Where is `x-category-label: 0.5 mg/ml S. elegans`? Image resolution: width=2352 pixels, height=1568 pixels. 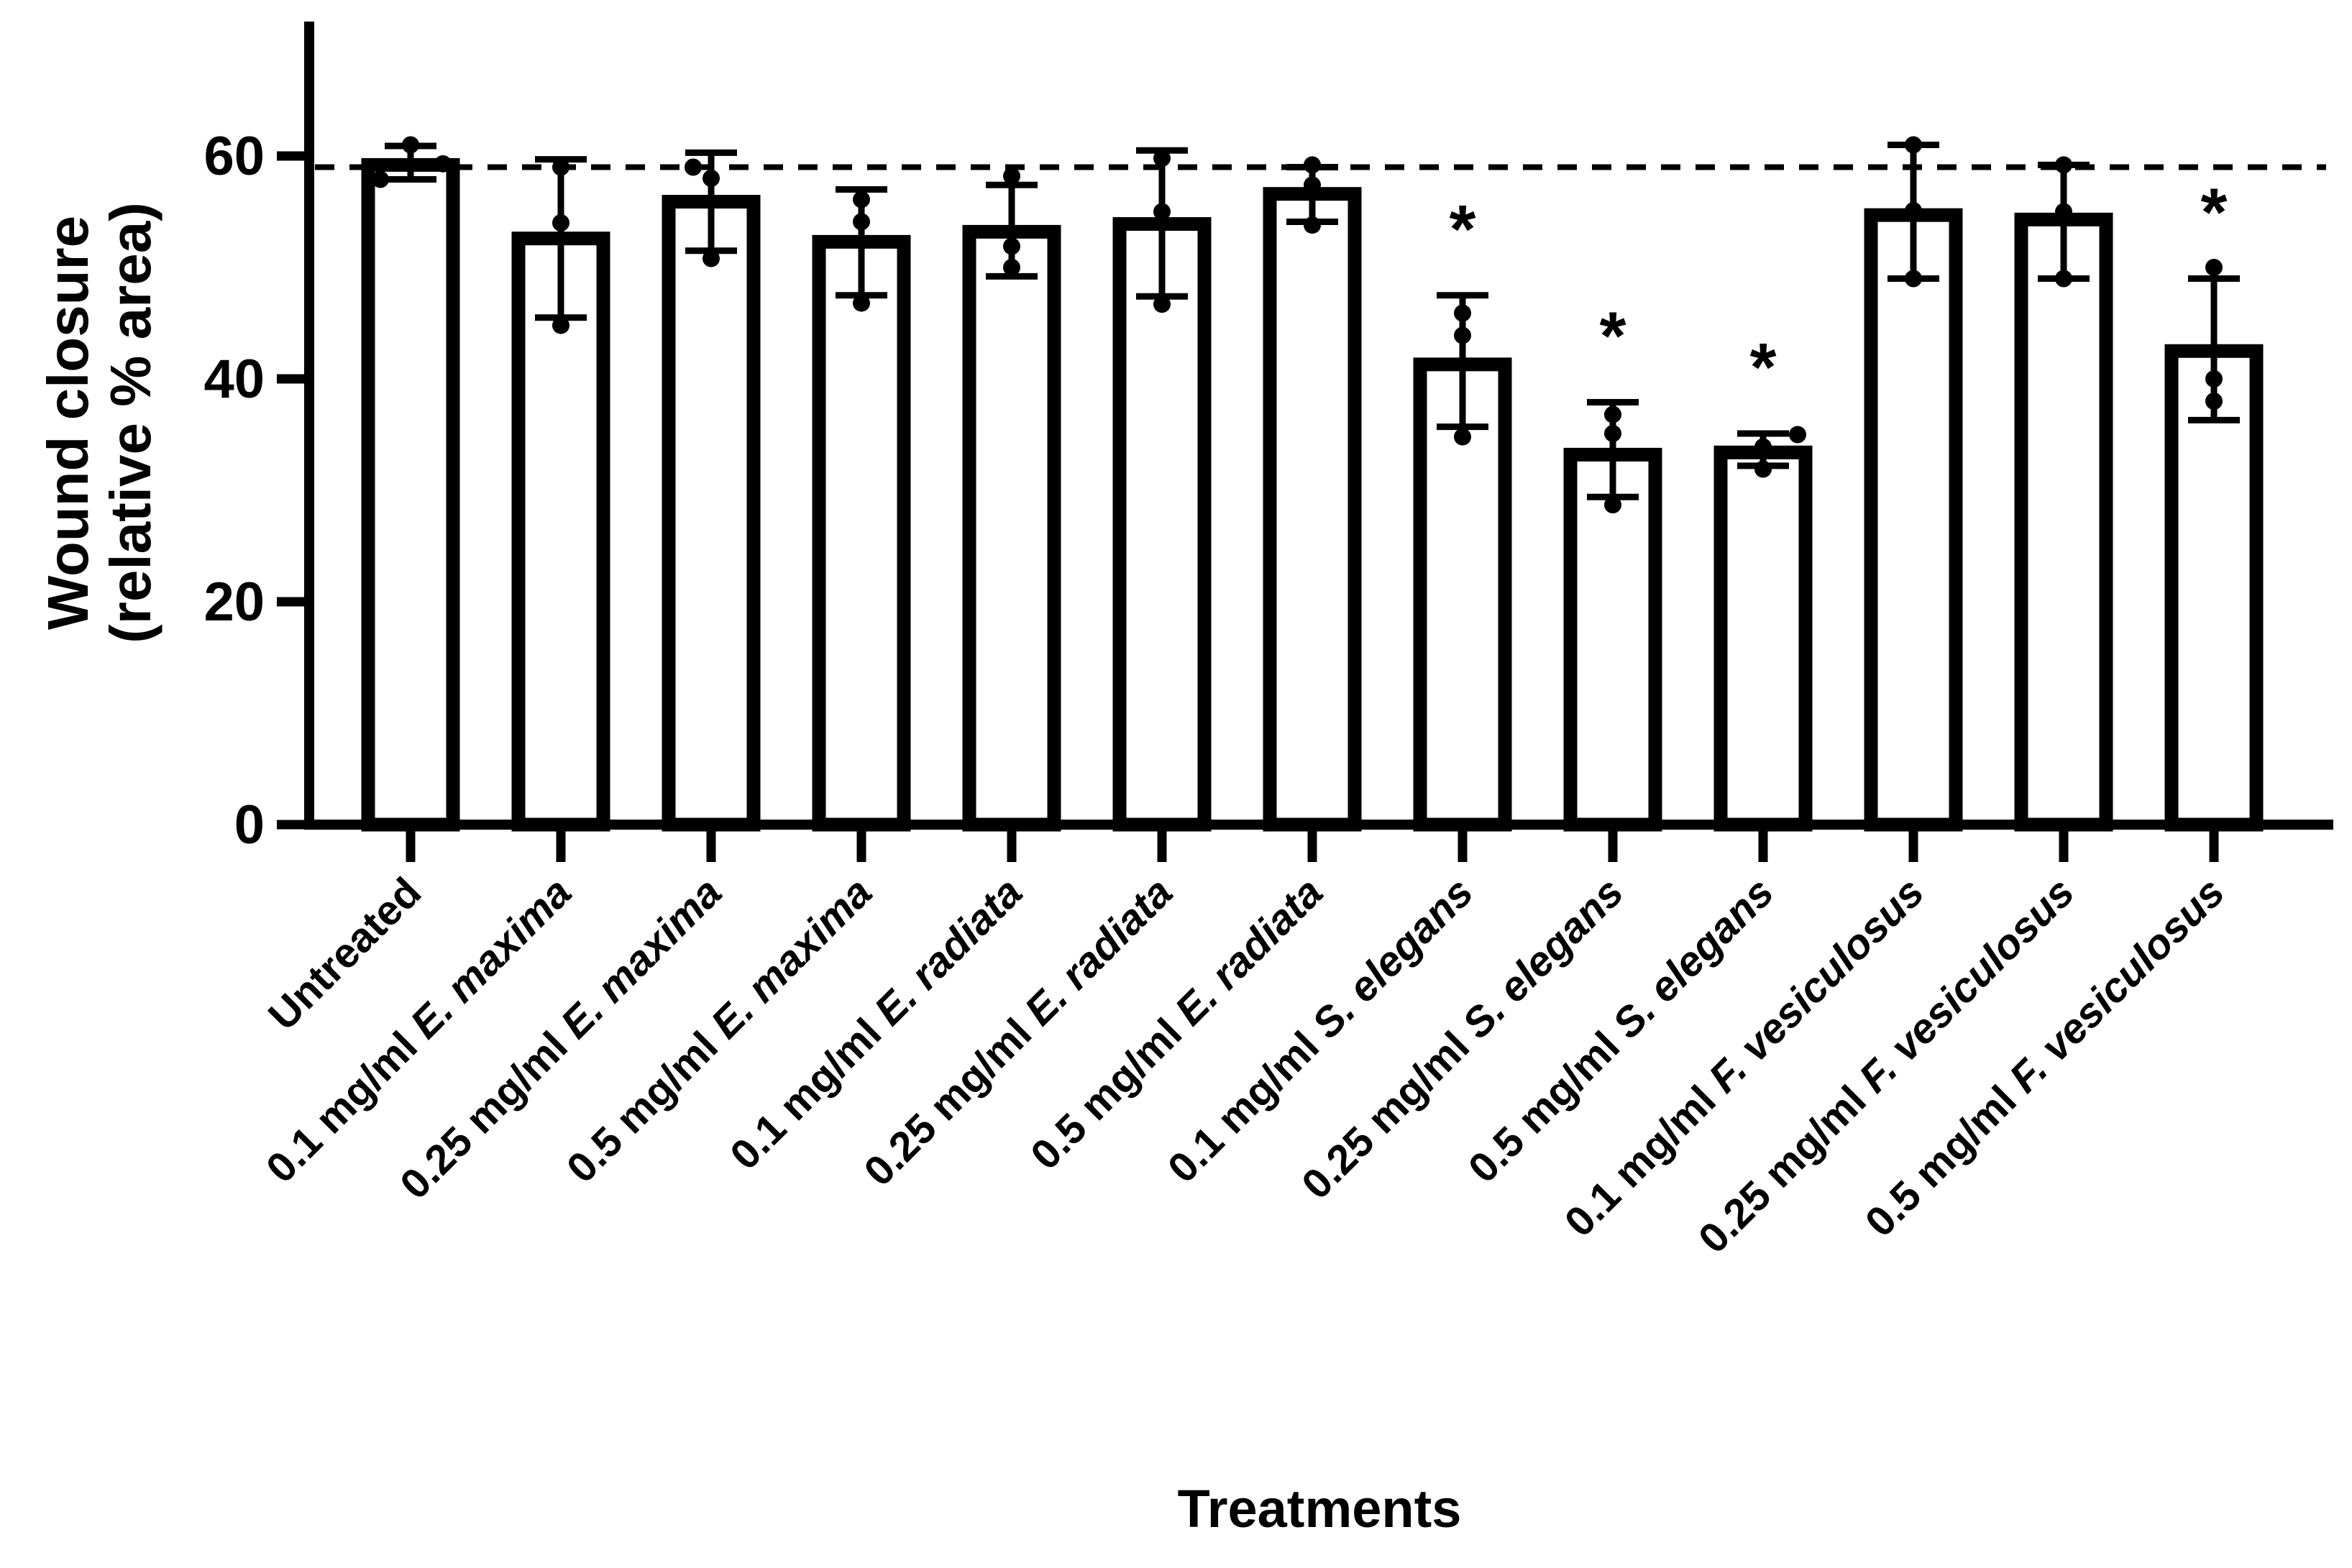 x-category-label: 0.5 mg/ml S. elegans is located at coordinates (1621, 1029).